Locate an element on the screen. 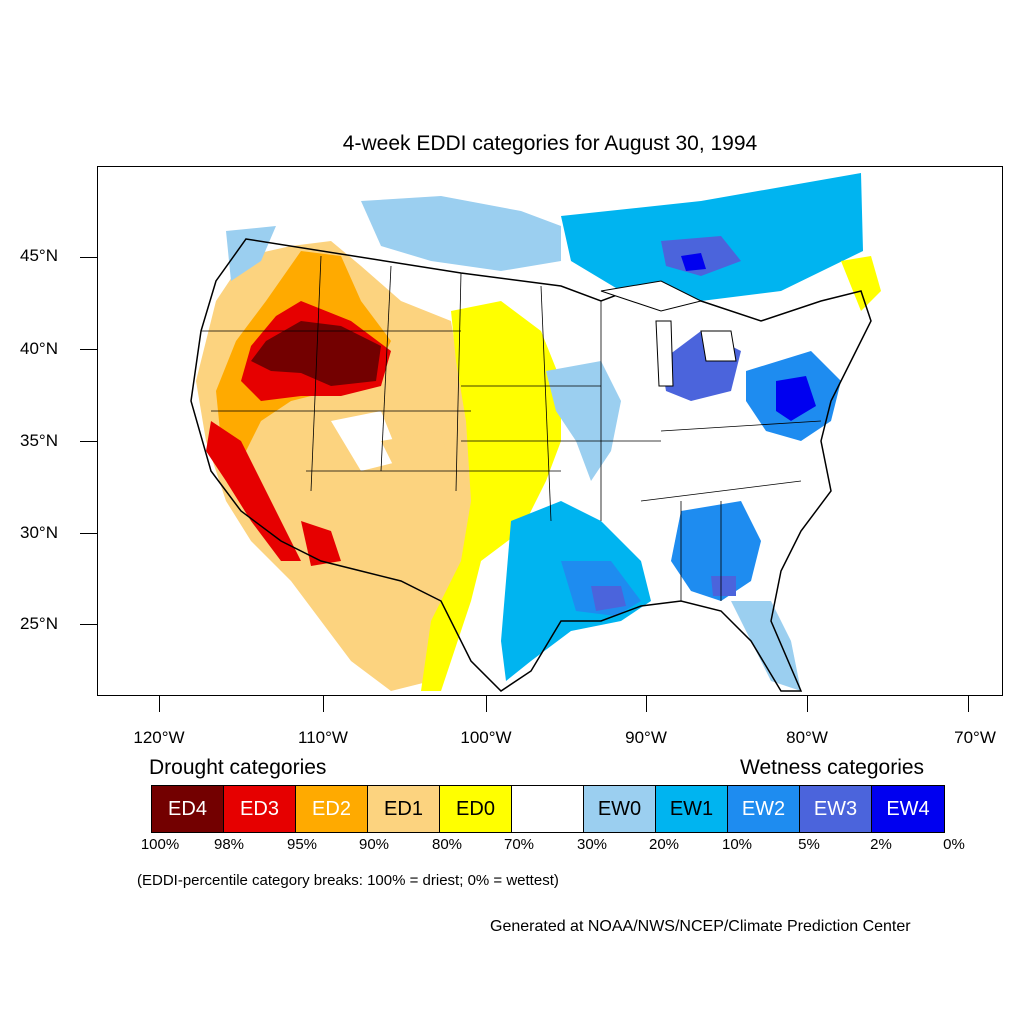 This screenshot has height=1024, width=1024. legend-cell-ed2: ED2 is located at coordinates (332, 809).